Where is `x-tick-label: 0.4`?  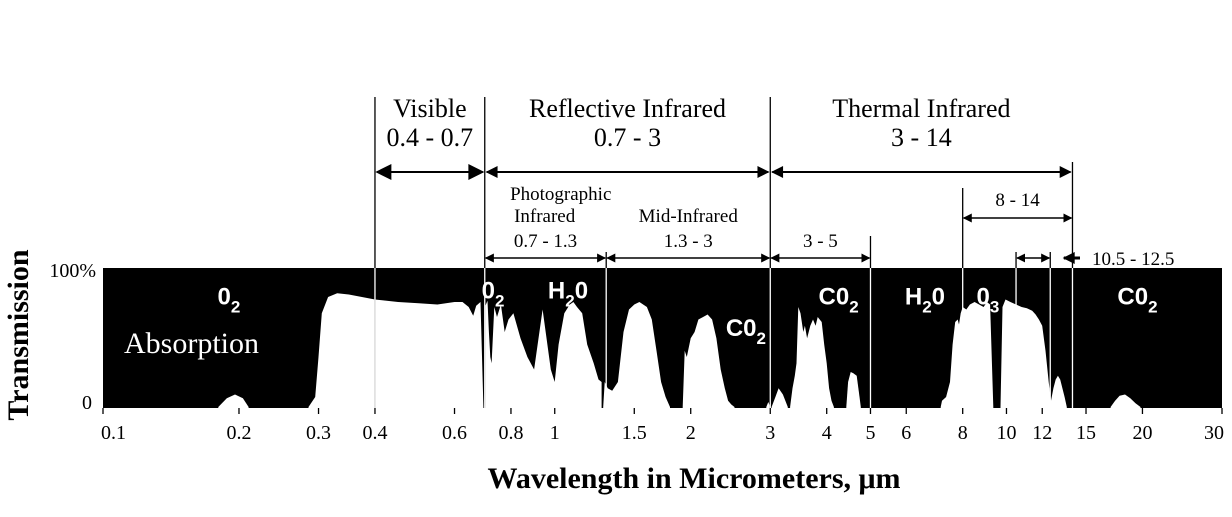
x-tick-label: 0.4 is located at coordinates (374, 433).